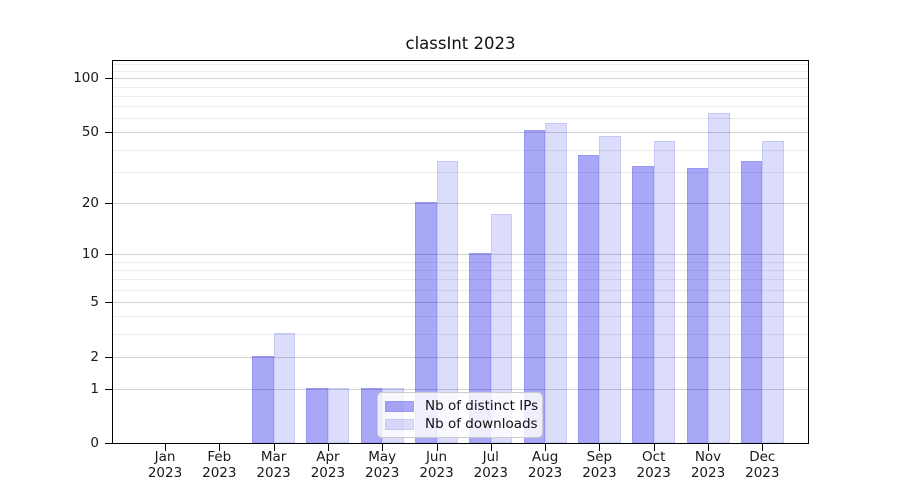 The width and height of the screenshot is (900, 500). I want to click on y-tick-label: 5, so click(94, 302).